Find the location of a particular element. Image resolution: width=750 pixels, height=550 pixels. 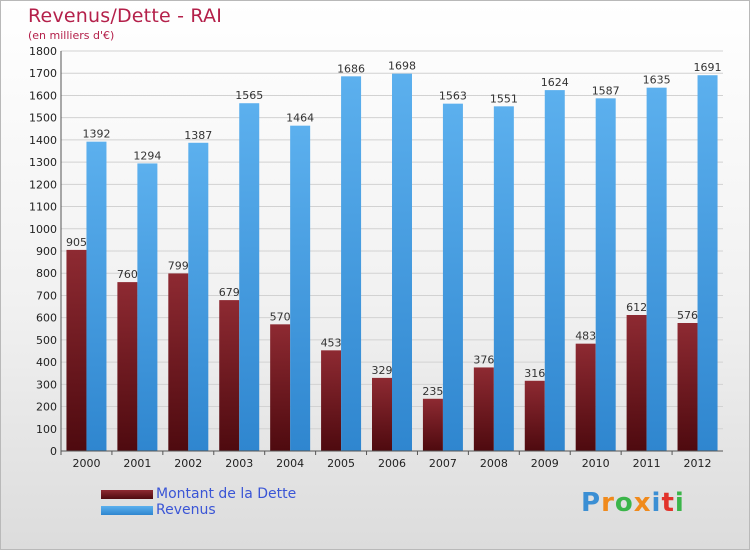

x-tick-label: 2003 is located at coordinates (239, 463).